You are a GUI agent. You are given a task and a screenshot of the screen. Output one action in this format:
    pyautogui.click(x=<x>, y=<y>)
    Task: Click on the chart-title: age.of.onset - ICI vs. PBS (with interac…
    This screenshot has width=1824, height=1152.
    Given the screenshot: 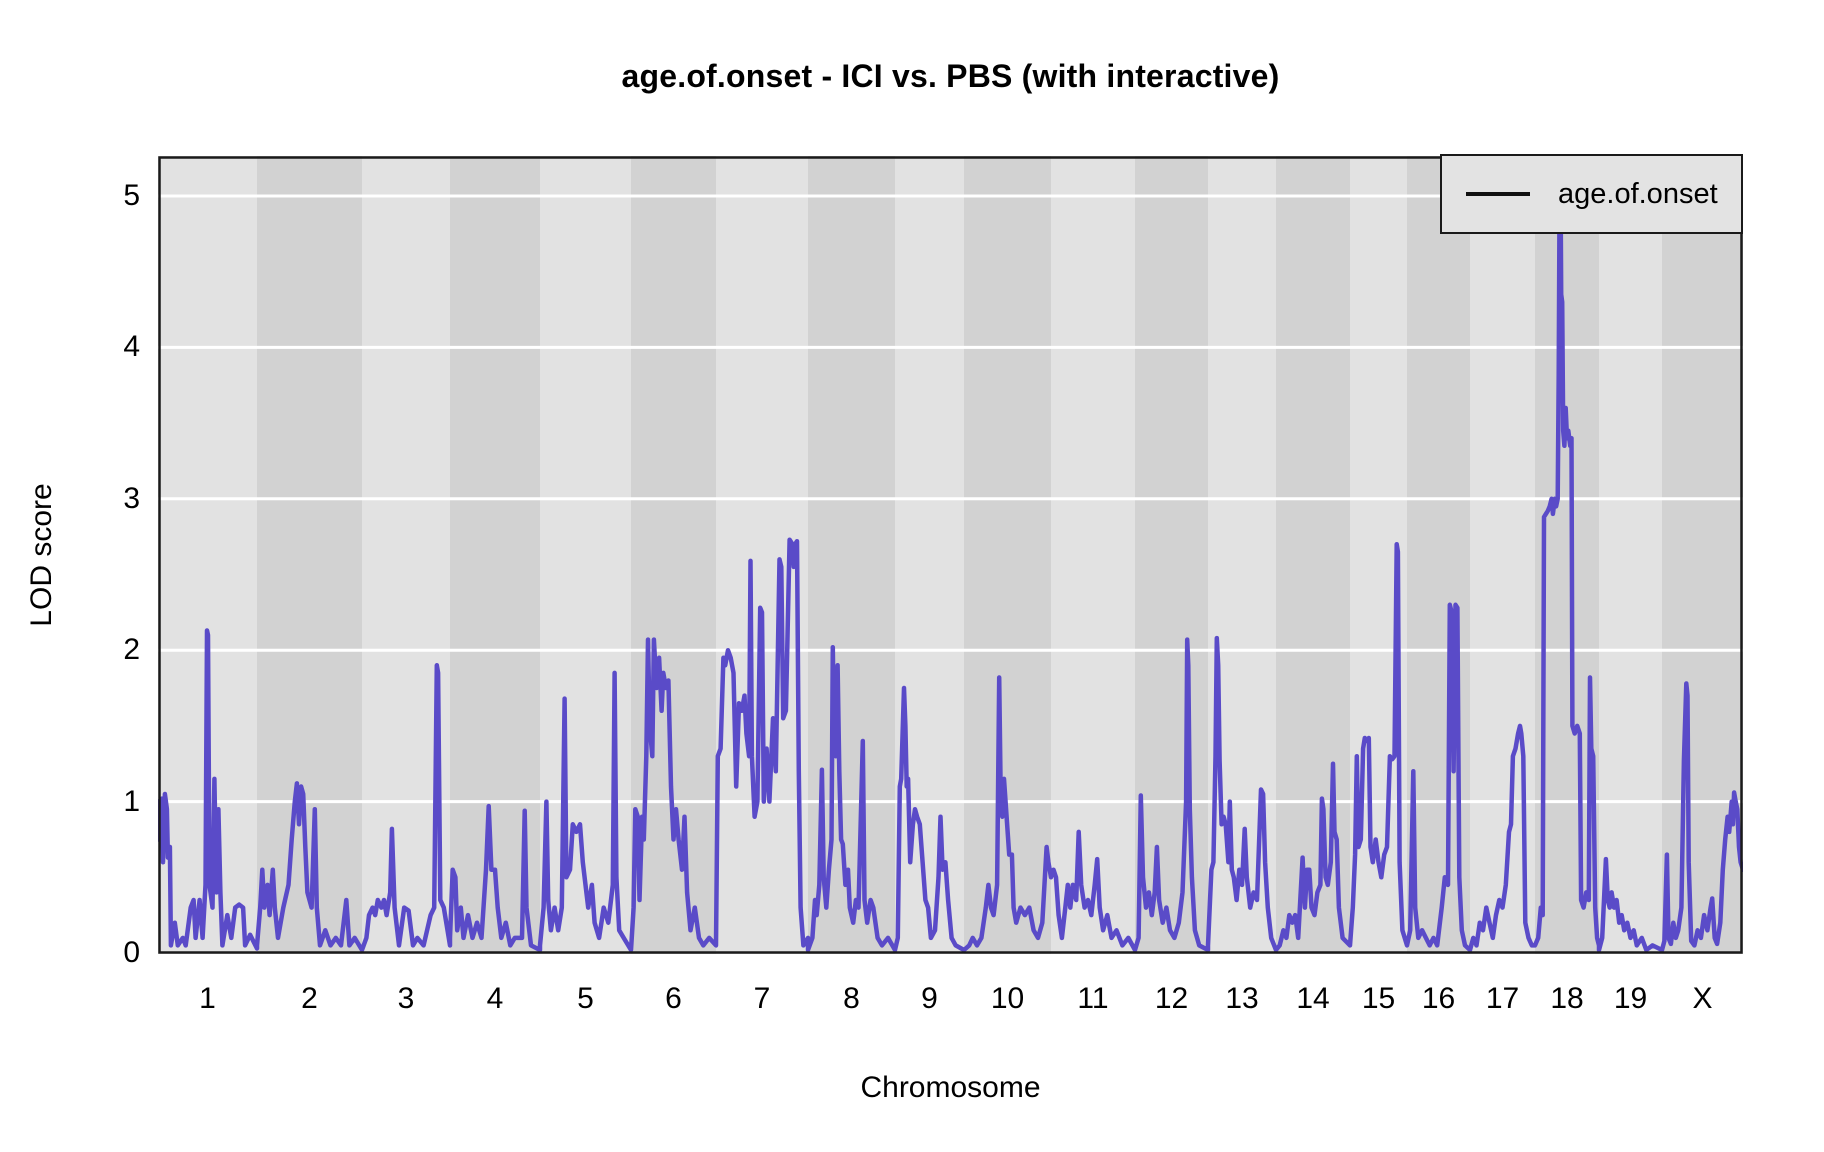 What is the action you would take?
    pyautogui.click(x=950, y=76)
    